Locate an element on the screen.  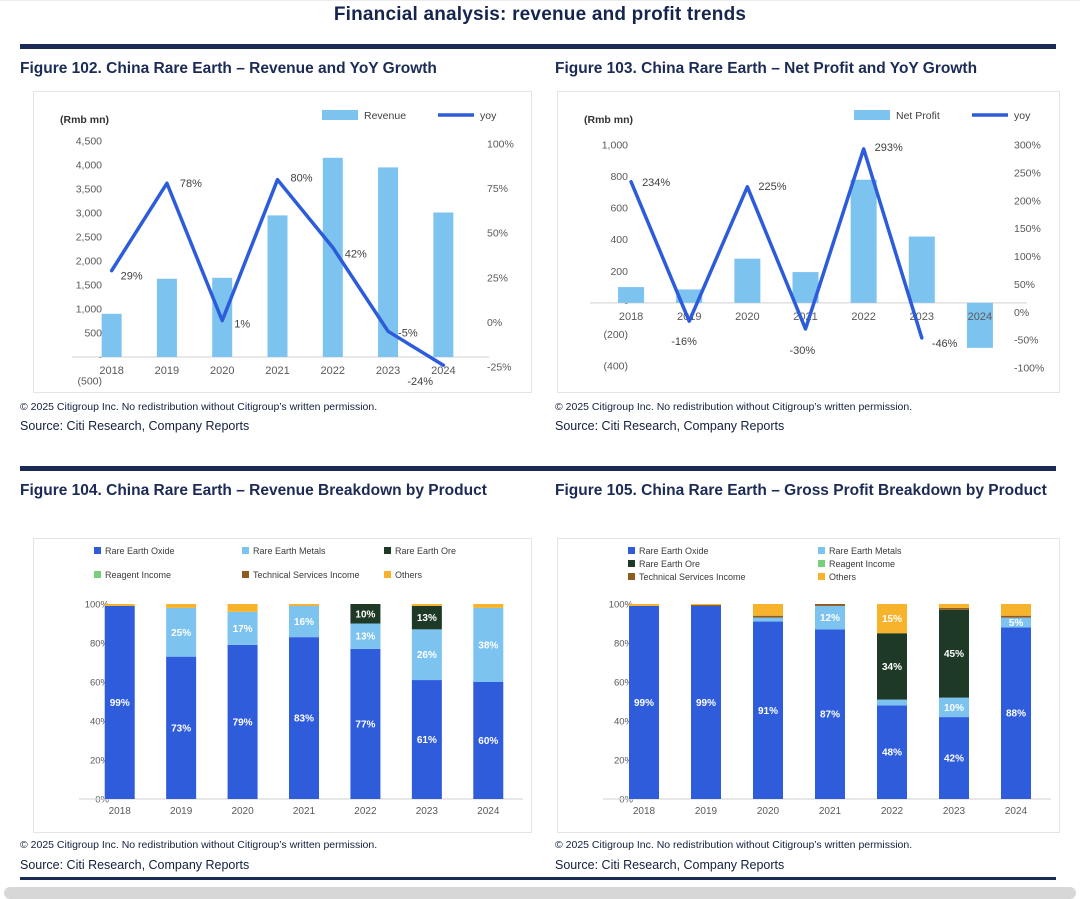
svg-text: 50% is located at coordinates (497, 234).